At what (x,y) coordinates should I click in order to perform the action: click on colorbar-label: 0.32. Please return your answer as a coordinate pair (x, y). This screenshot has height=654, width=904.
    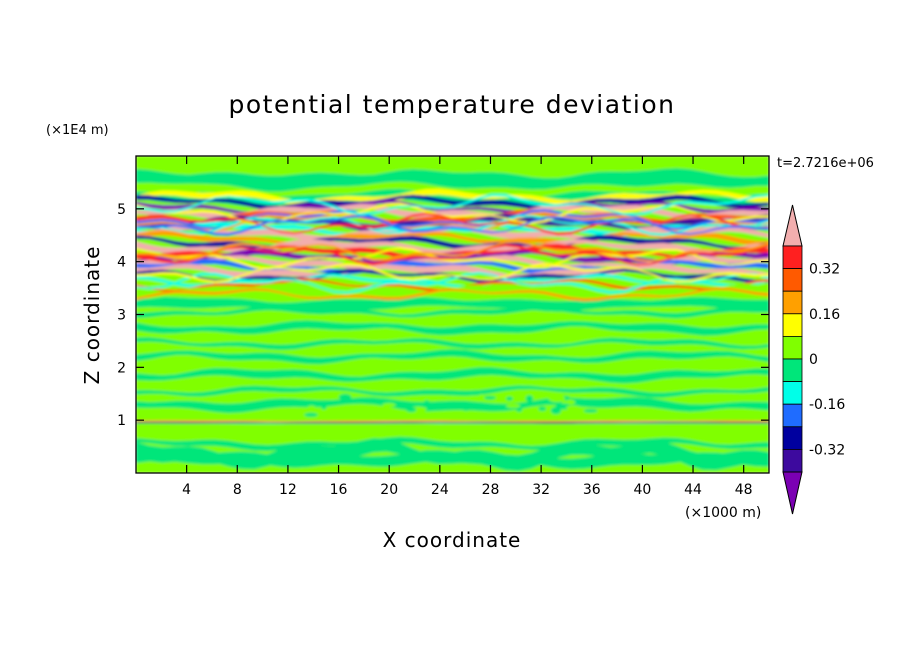
    Looking at the image, I should click on (824, 270).